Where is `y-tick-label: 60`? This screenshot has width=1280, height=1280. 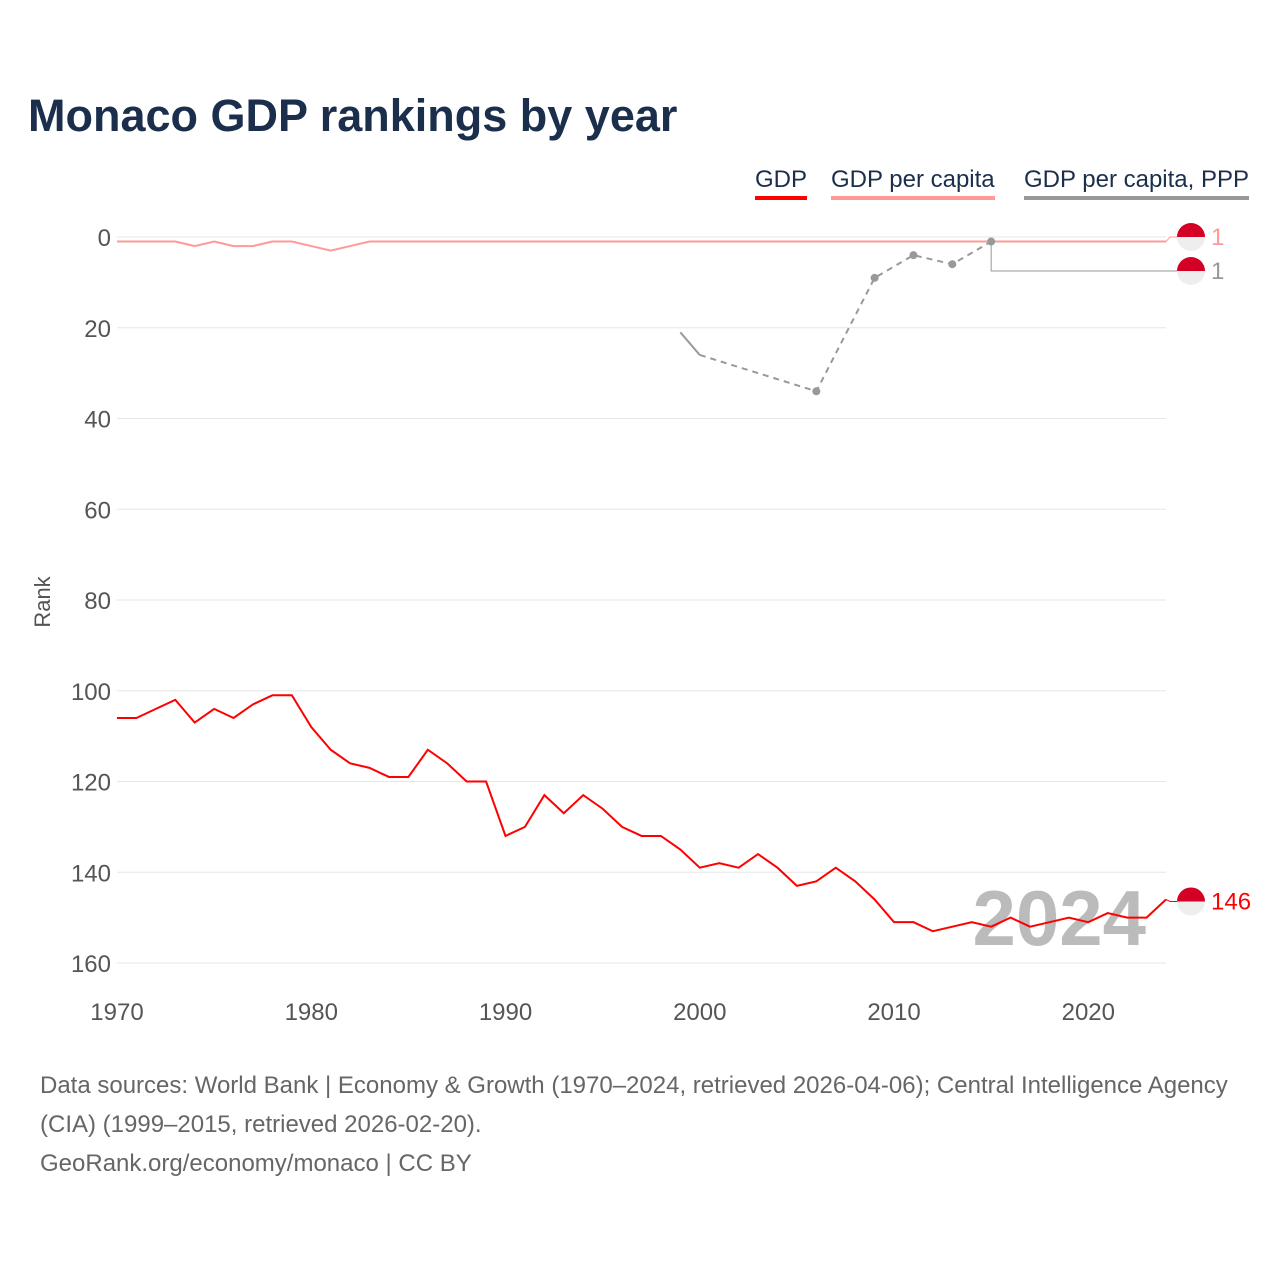
y-tick-label: 60 is located at coordinates (97, 510).